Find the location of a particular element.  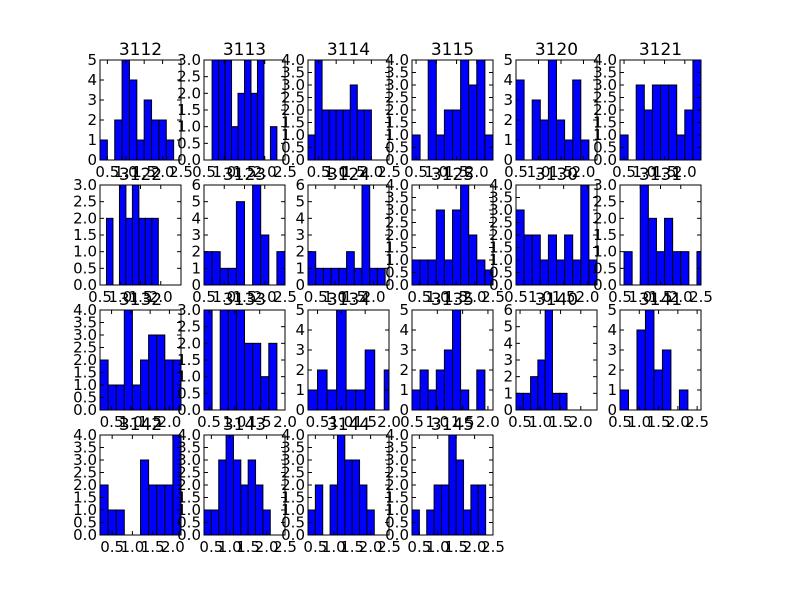

subplot-title: 3122 is located at coordinates (140, 175).